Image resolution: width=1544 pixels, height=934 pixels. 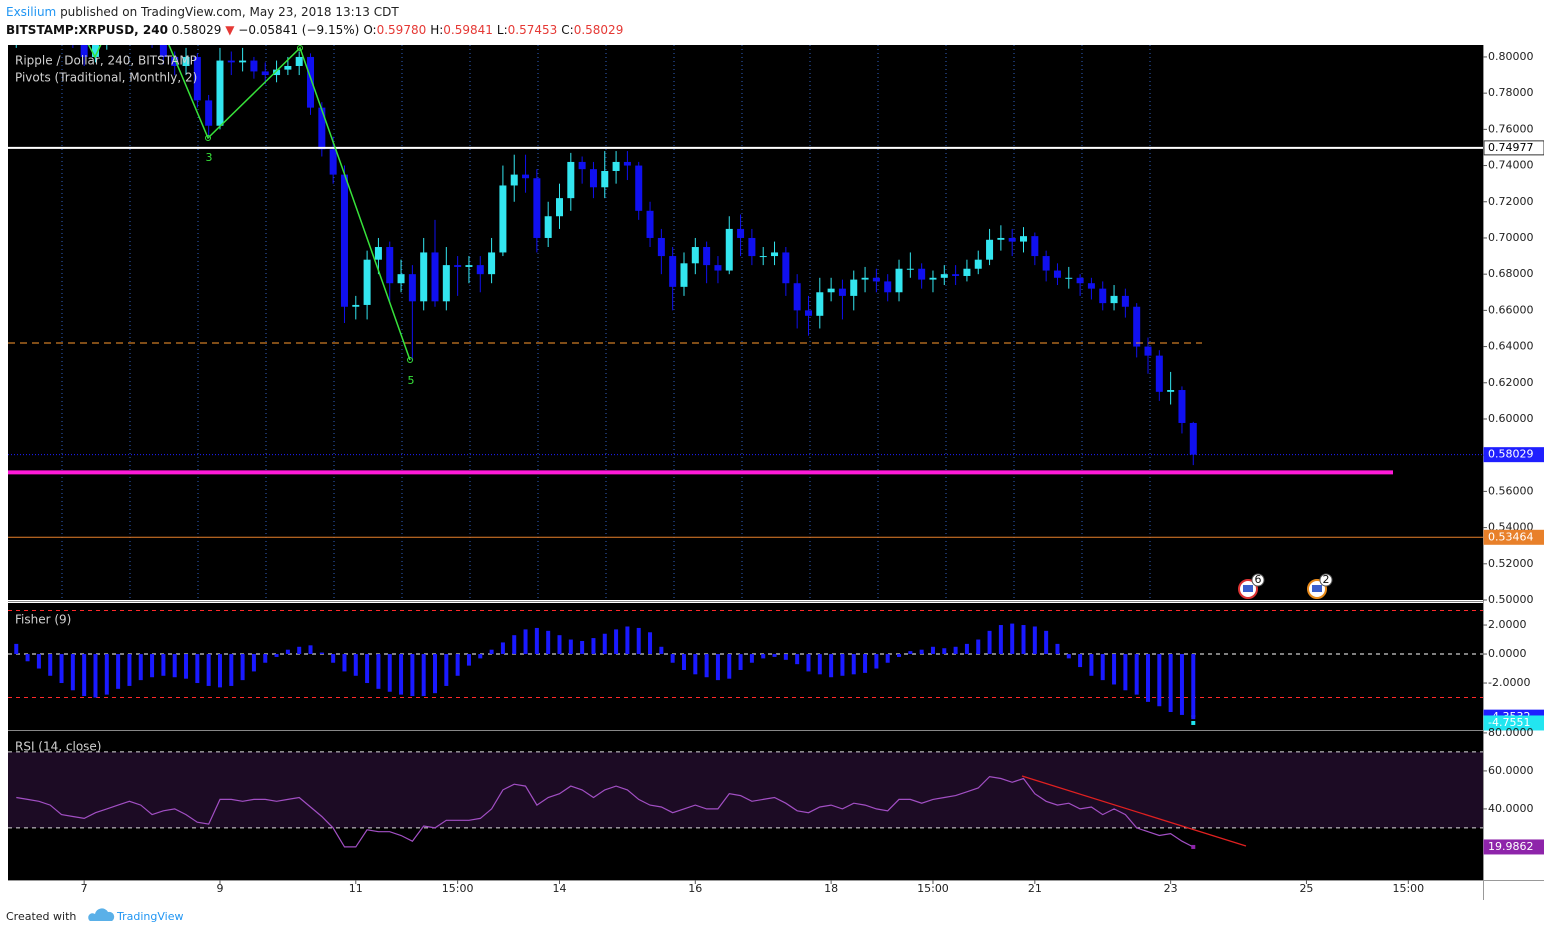 I want to click on y-tick-label: 0.50000, so click(x=1511, y=599).